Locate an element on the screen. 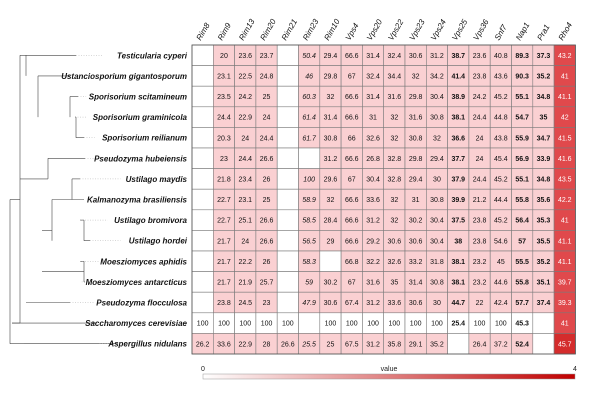  column-label: Vps20 is located at coordinates (374, 29).